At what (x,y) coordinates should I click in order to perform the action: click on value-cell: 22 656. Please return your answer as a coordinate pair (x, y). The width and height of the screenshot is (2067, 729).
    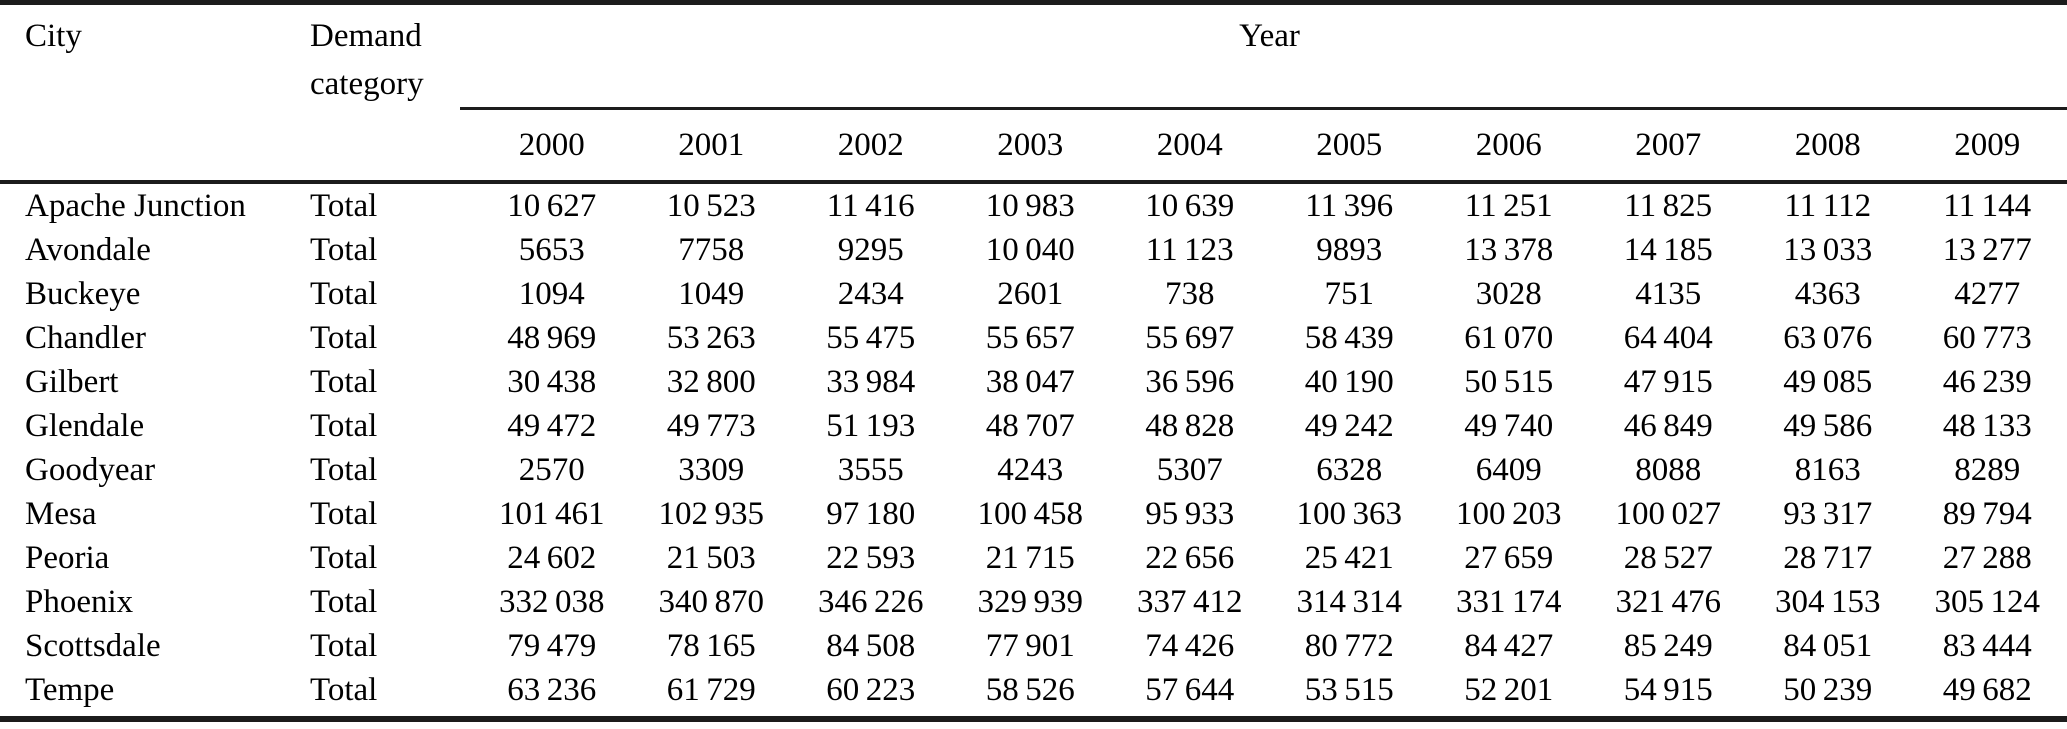
    Looking at the image, I should click on (1190, 557).